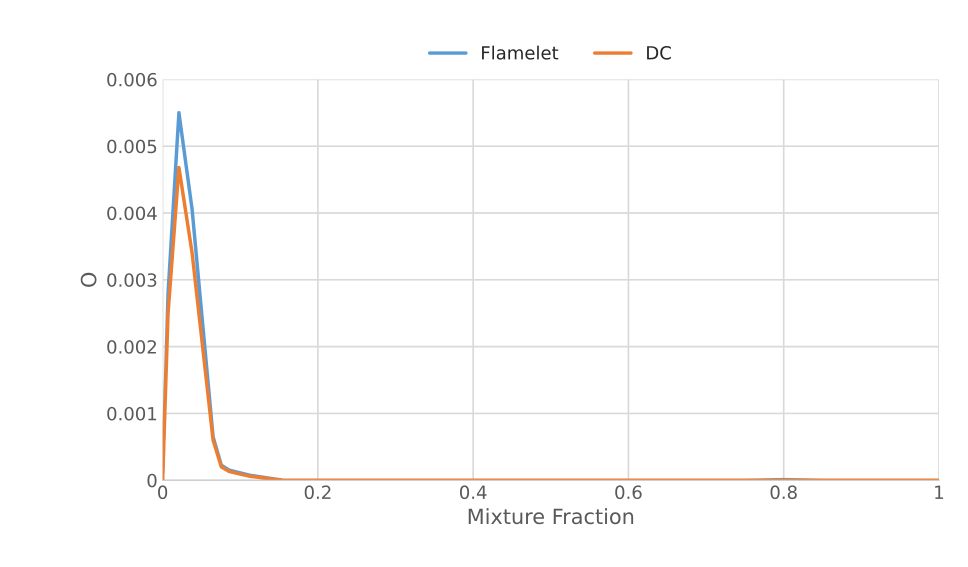 This screenshot has height=567, width=968. I want to click on y-tick-label: 0.006, so click(132, 79).